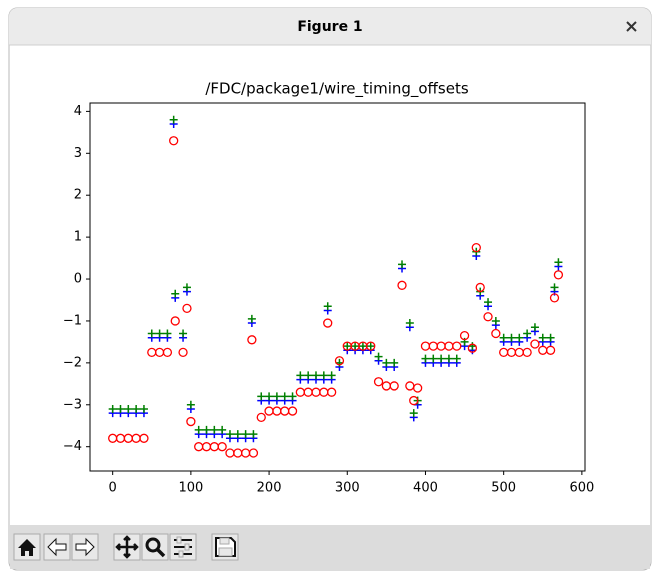 This screenshot has width=660, height=577. I want to click on y-tick-label: 0, so click(78, 279).